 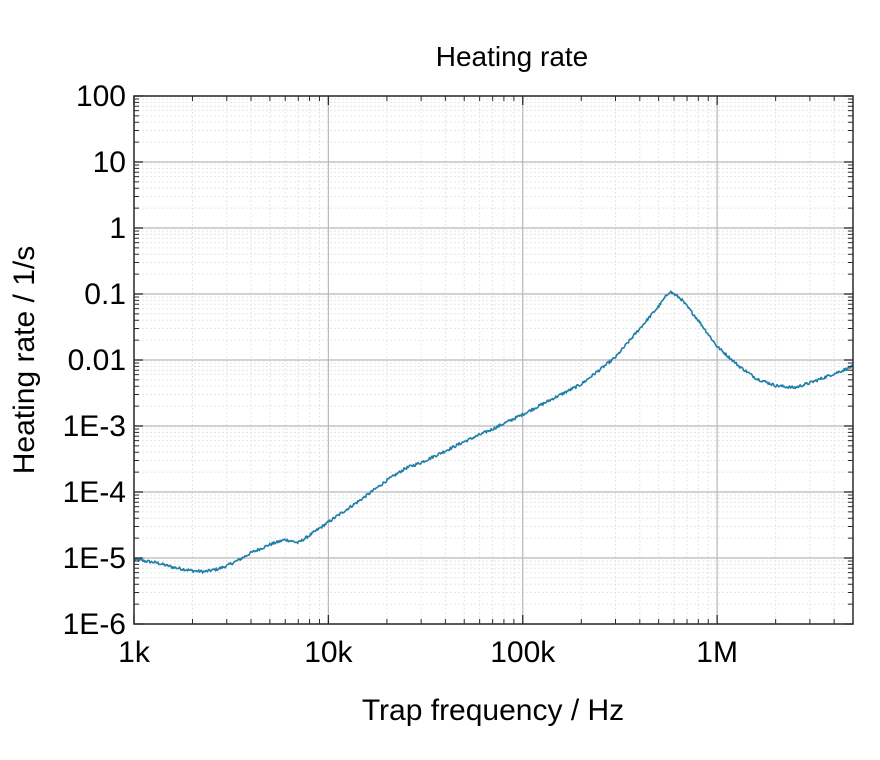 What do you see at coordinates (717, 652) in the screenshot?
I see `x-tick-label: 1M` at bounding box center [717, 652].